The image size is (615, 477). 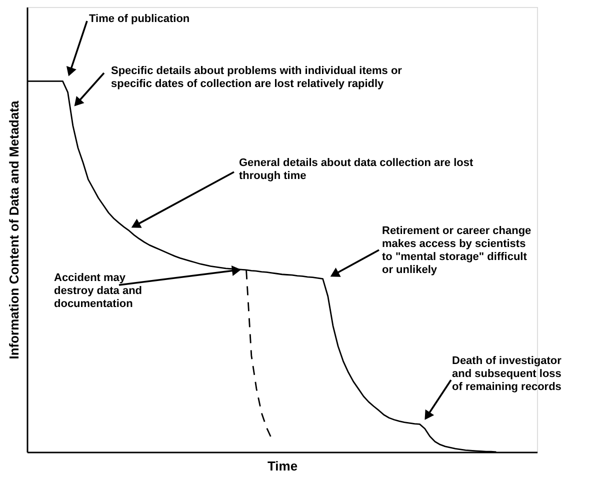 What do you see at coordinates (507, 374) in the screenshot?
I see `annotation: Death of investigator and subsequent loss of remaining records` at bounding box center [507, 374].